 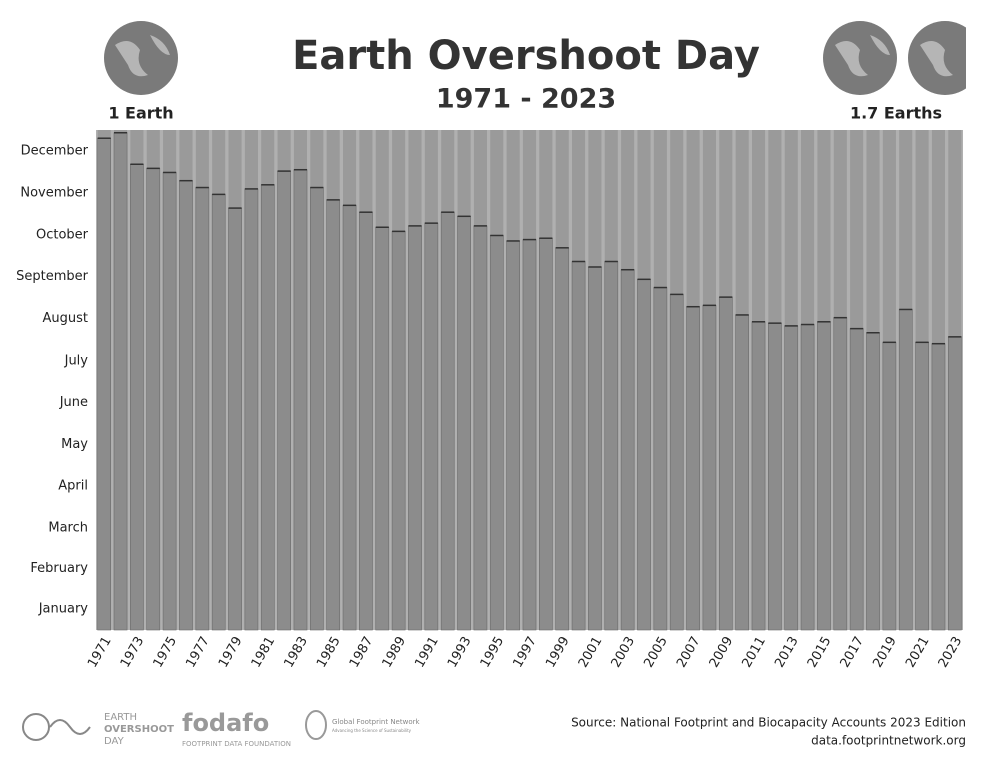 I want to click on source: data.footprintnetwork.org, so click(x=888, y=741).